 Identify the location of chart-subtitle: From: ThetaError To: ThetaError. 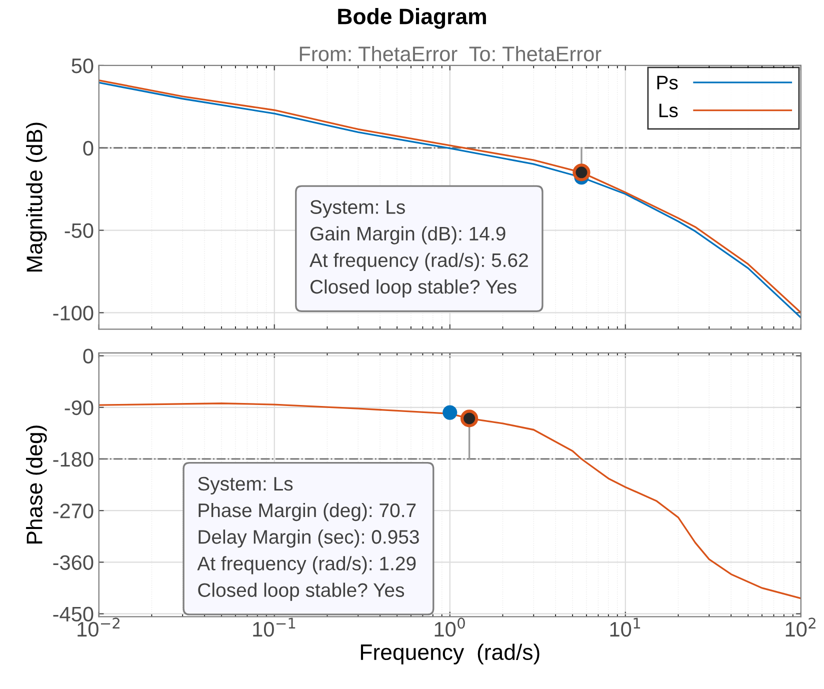
(451, 54).